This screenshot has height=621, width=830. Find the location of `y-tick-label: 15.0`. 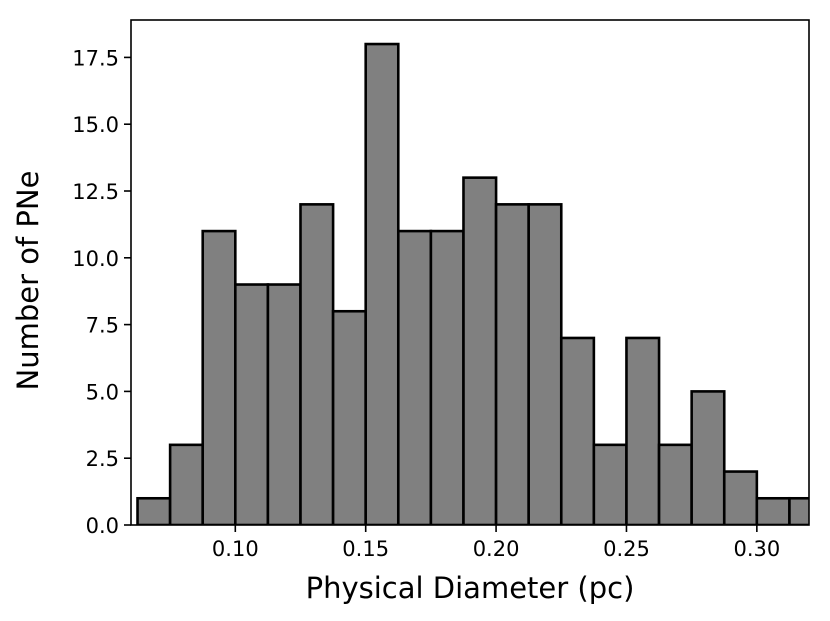

y-tick-label: 15.0 is located at coordinates (95, 125).